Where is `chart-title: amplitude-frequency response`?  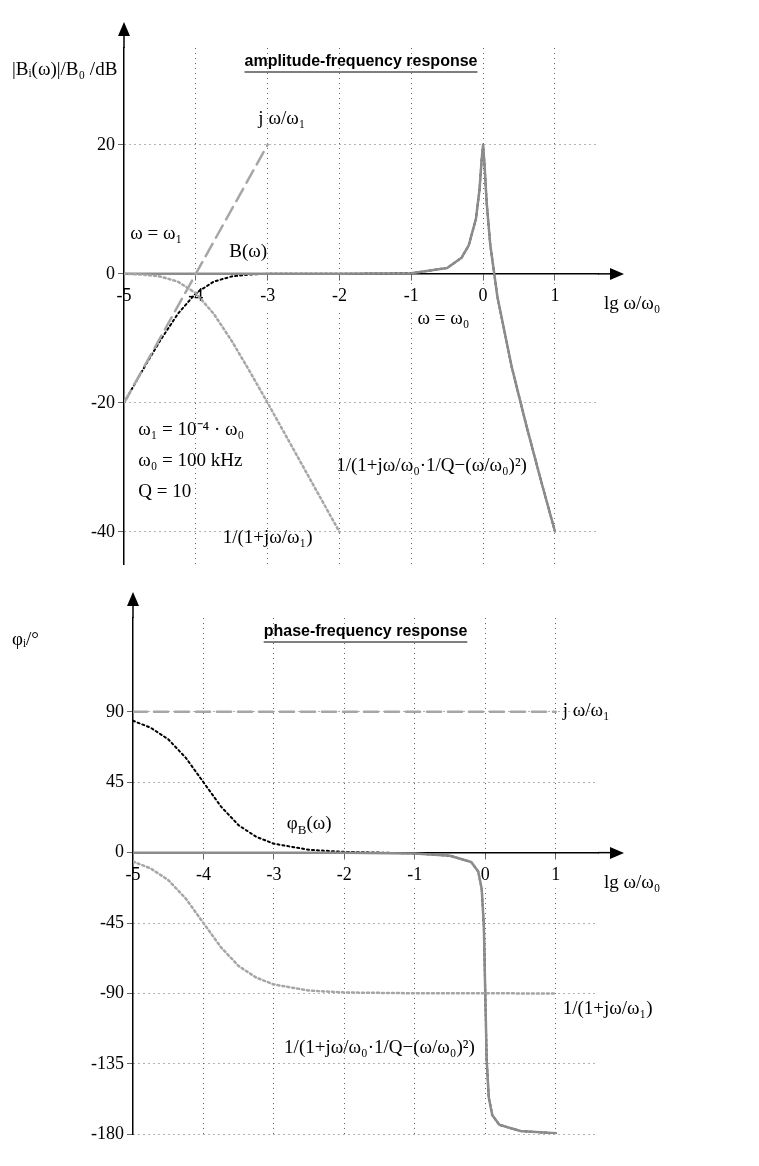 chart-title: amplitude-frequency response is located at coordinates (361, 61).